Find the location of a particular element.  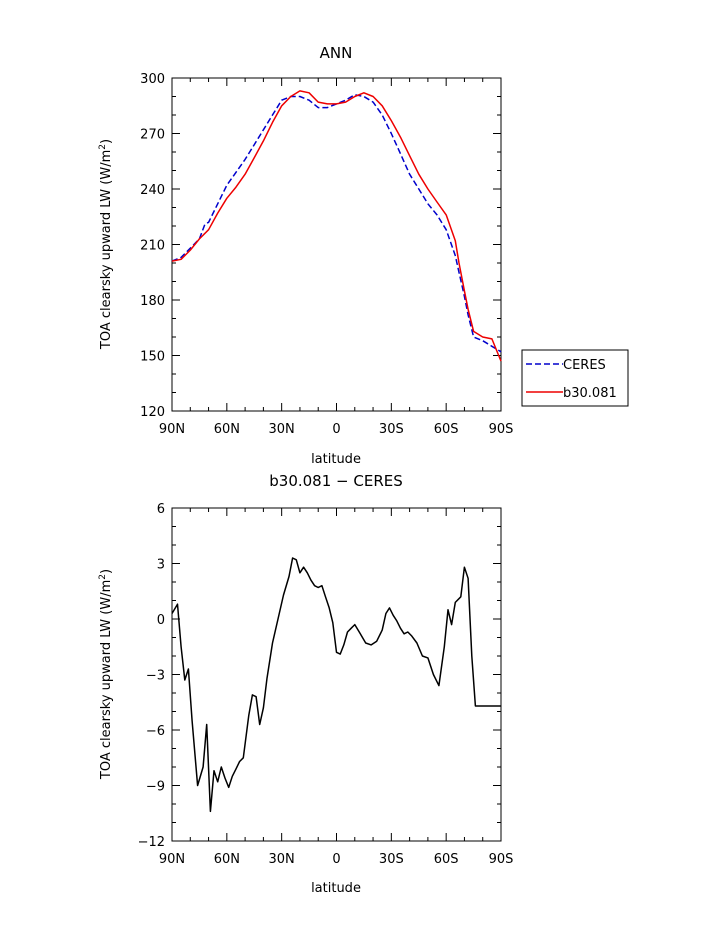

y-tick-label: −6 is located at coordinates (155, 731).